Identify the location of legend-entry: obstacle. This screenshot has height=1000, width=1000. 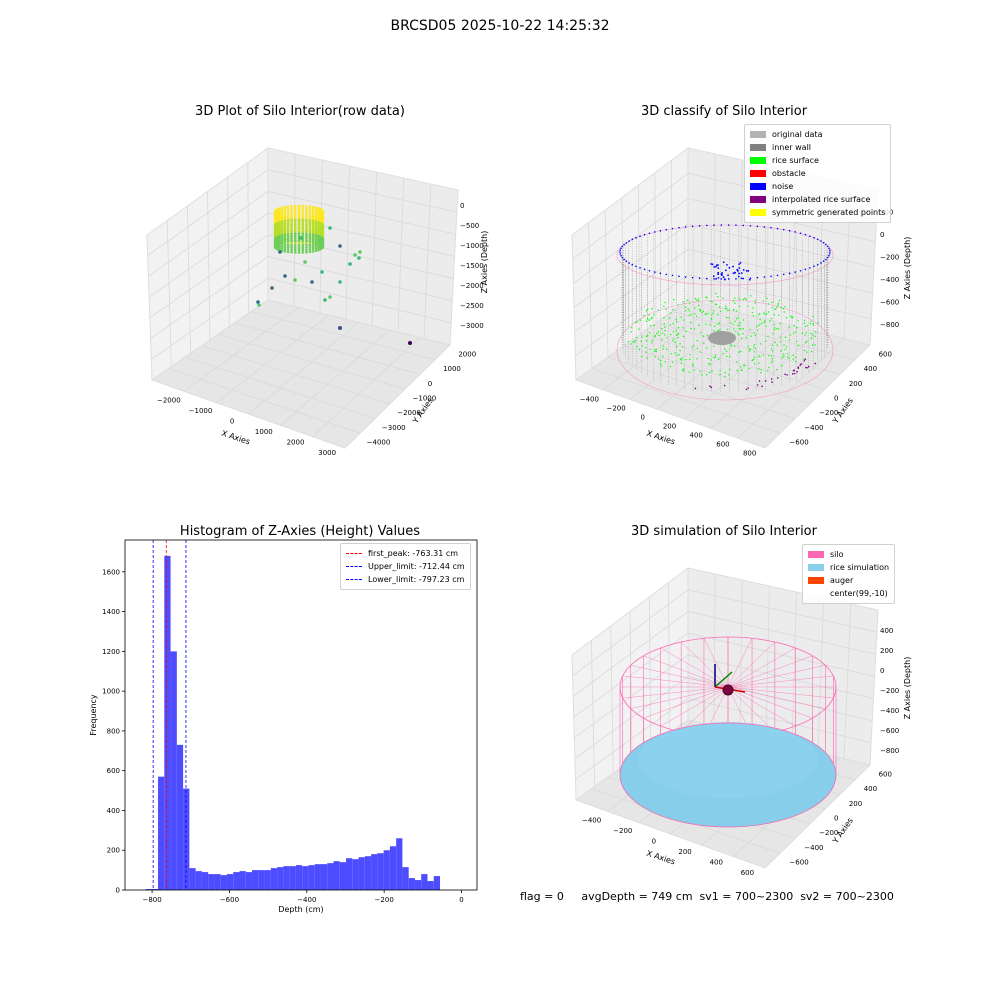
(817, 173).